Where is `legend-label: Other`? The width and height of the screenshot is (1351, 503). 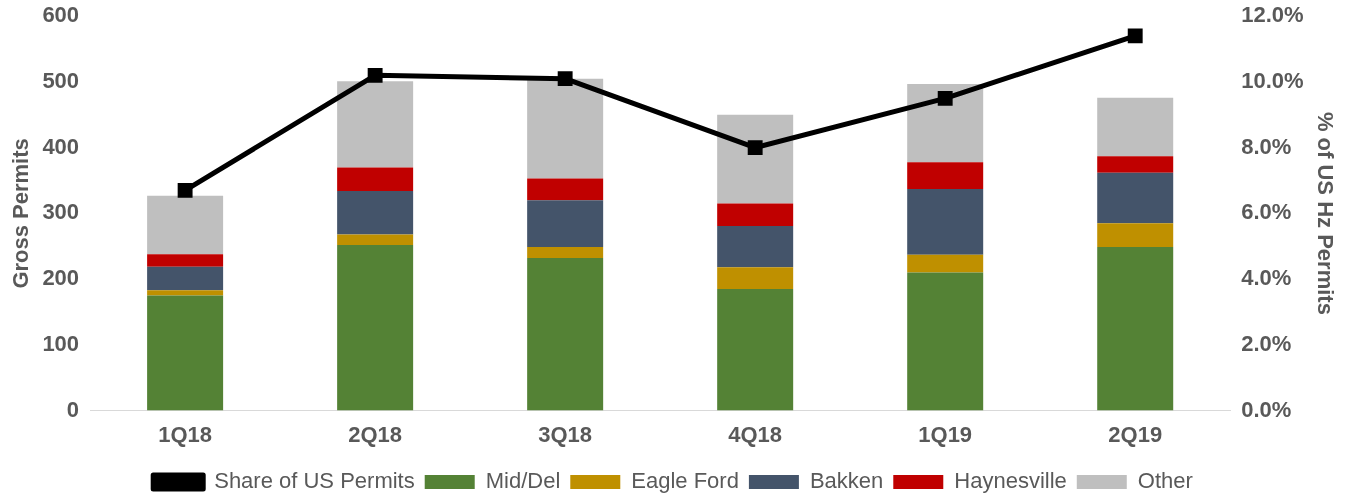 legend-label: Other is located at coordinates (1165, 481).